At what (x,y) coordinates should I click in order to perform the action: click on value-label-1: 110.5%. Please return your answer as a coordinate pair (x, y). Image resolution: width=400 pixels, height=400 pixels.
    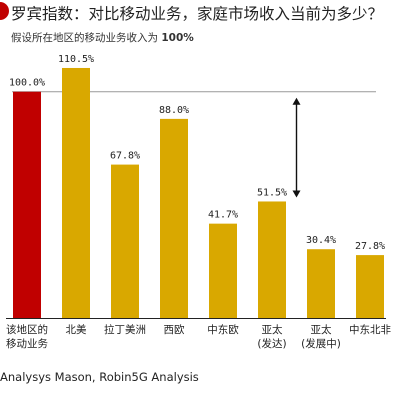
    Looking at the image, I should click on (76, 59).